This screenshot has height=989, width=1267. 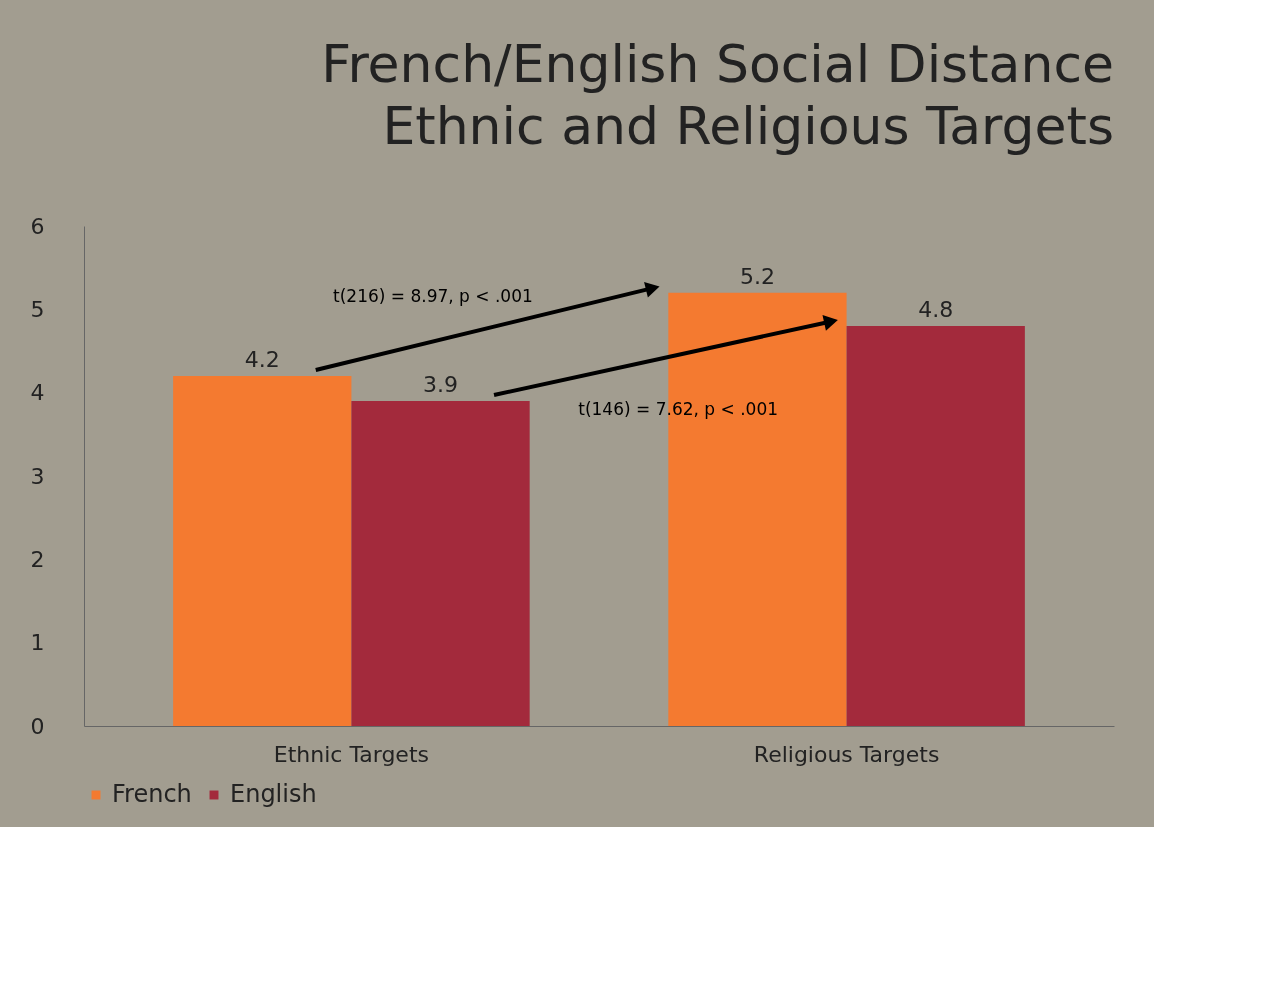 I want to click on y-tick-label: 3, so click(x=37, y=476).